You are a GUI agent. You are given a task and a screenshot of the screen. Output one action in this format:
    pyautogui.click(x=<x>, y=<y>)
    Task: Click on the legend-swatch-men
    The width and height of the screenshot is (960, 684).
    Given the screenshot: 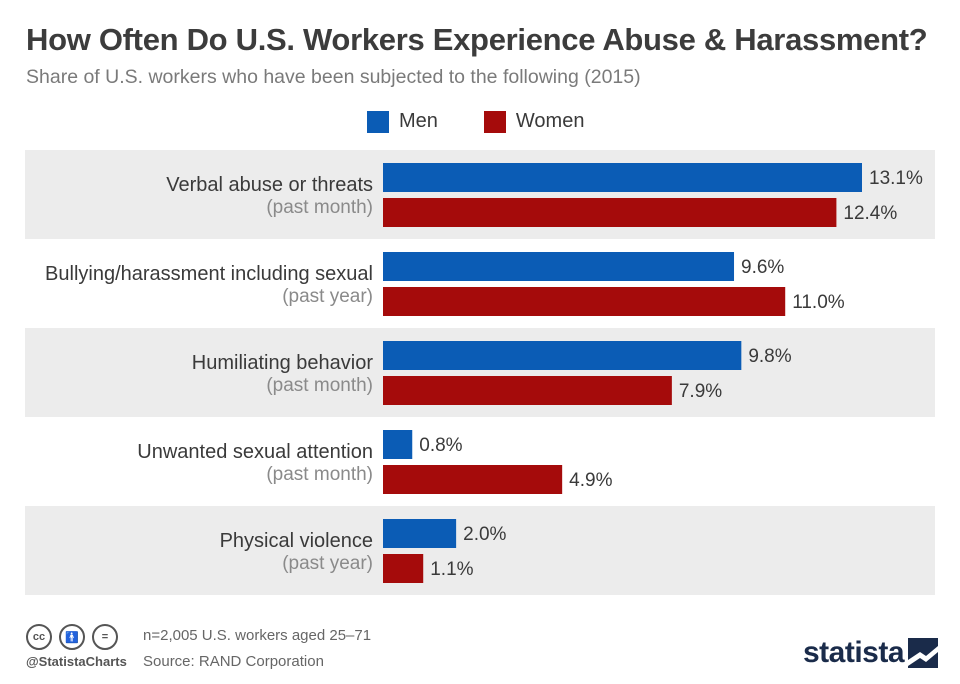 What is the action you would take?
    pyautogui.click(x=378, y=121)
    